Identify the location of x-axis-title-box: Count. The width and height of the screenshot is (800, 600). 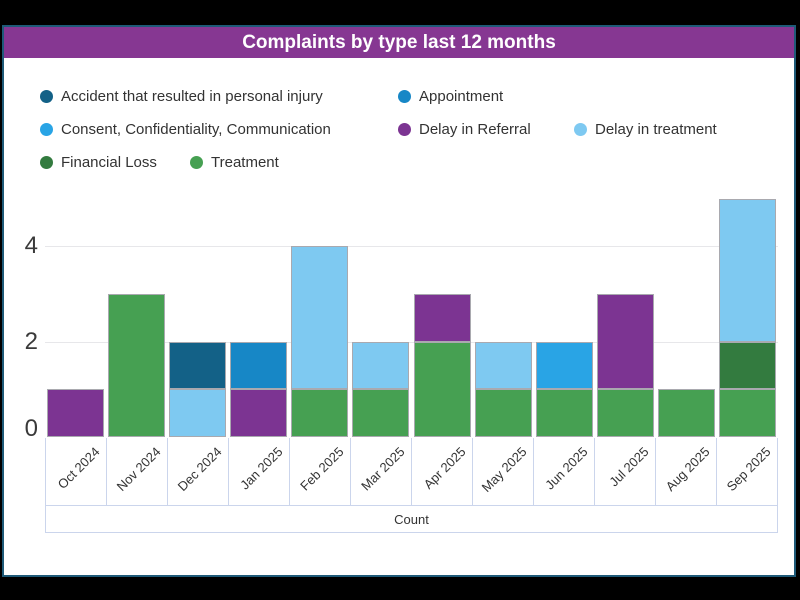
(411, 519).